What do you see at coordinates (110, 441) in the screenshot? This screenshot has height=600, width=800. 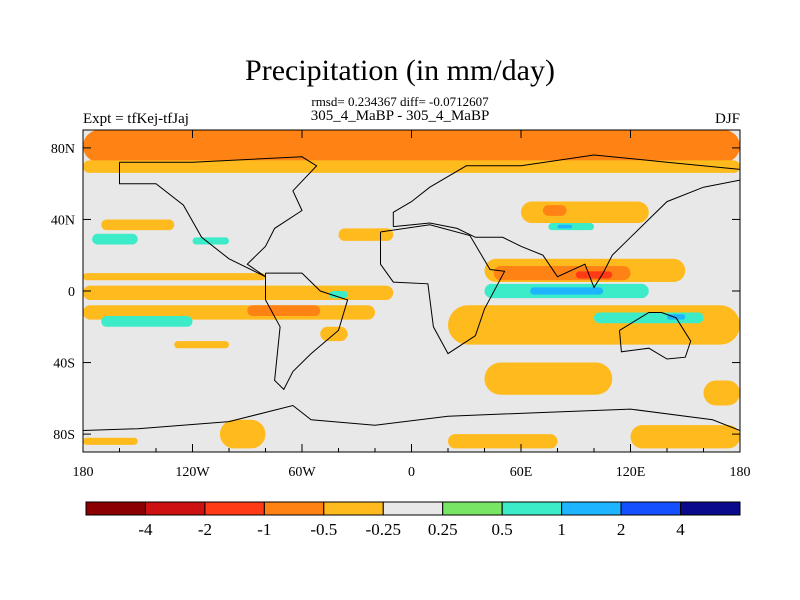 I see `region-south-pole-band` at bounding box center [110, 441].